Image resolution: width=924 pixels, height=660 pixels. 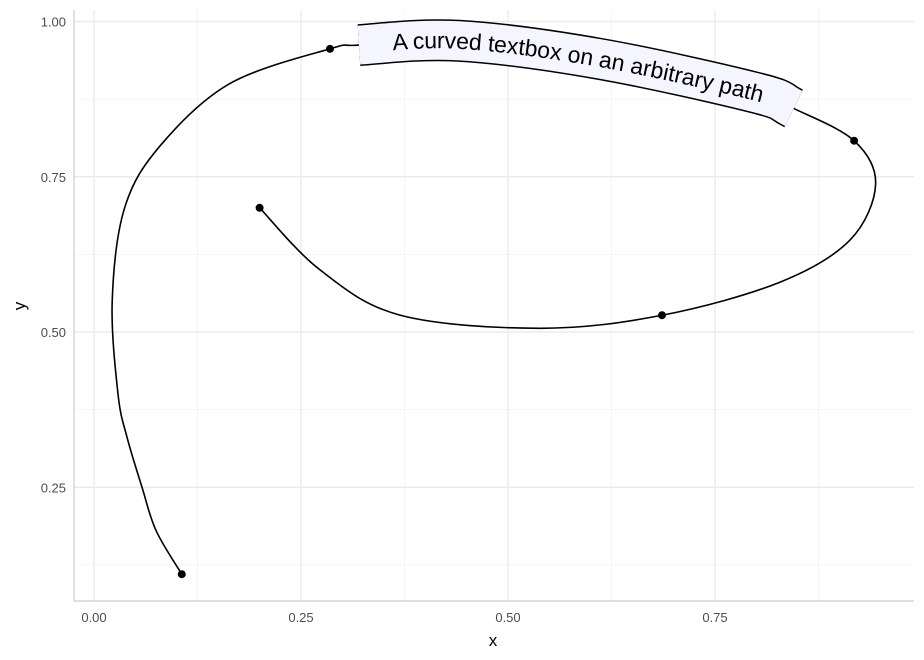 I want to click on x-tick-label: 0.00, so click(x=93, y=617).